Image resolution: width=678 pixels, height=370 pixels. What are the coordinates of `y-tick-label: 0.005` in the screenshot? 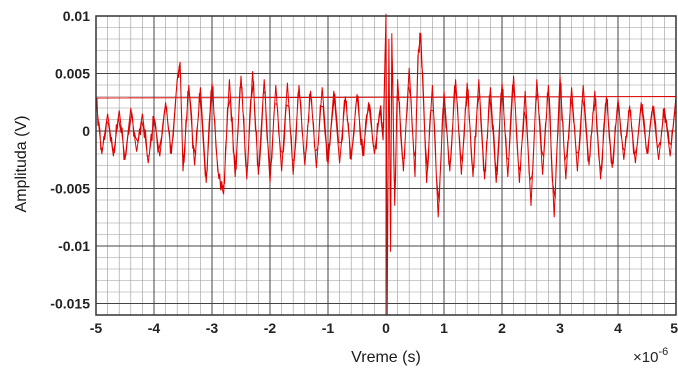 It's located at (72, 74).